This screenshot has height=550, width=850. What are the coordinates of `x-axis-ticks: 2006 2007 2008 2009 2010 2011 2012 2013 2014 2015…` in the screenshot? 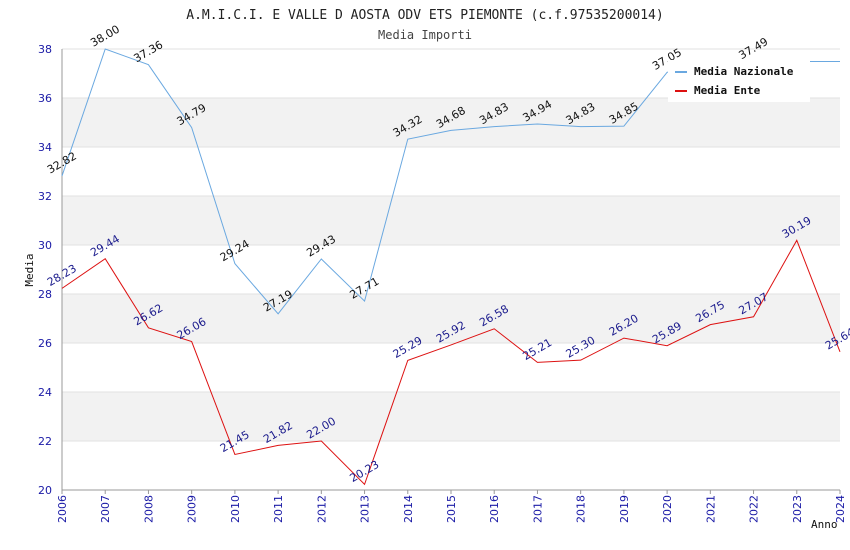 It's located at (451, 506).